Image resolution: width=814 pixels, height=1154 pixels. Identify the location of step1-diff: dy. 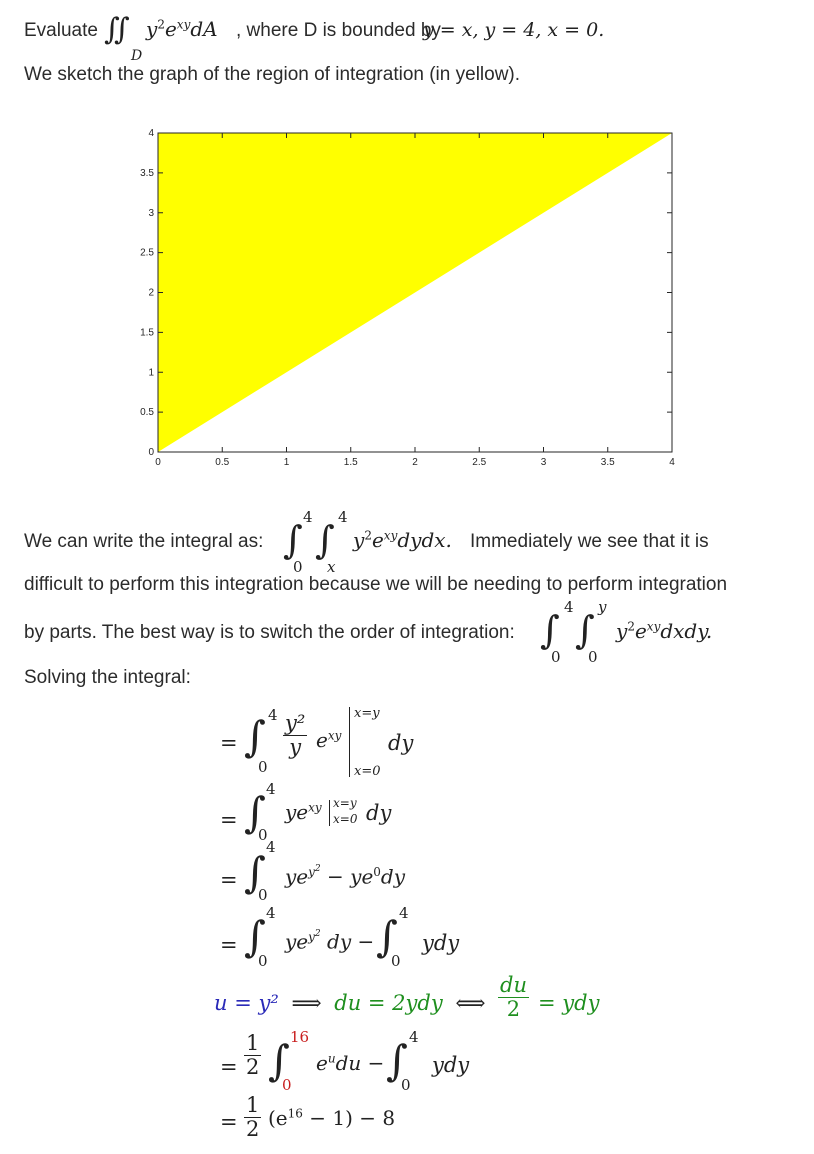
(401, 743).